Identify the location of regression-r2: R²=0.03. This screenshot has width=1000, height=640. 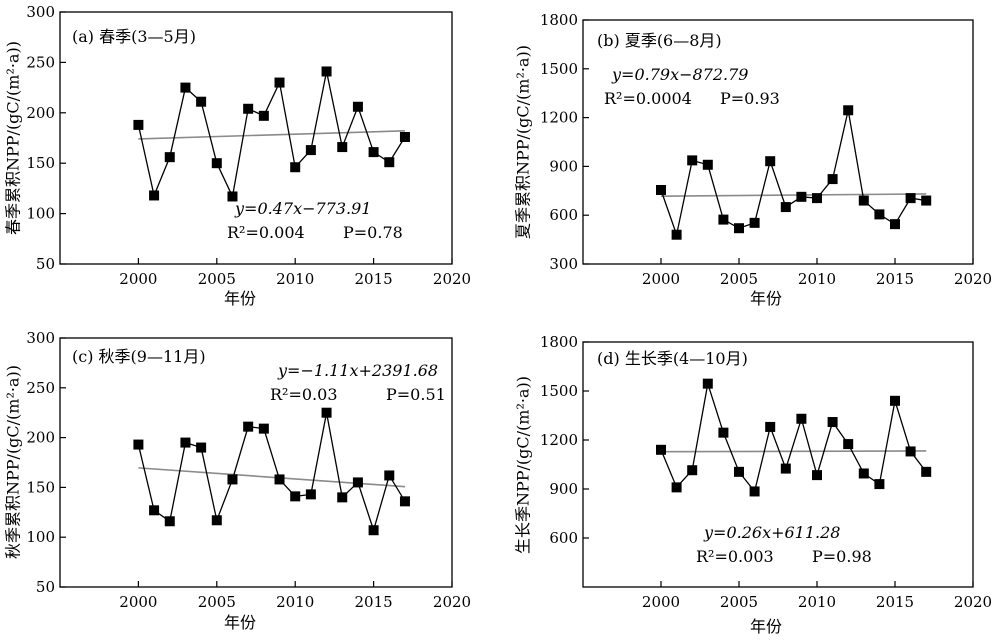
(304, 394).